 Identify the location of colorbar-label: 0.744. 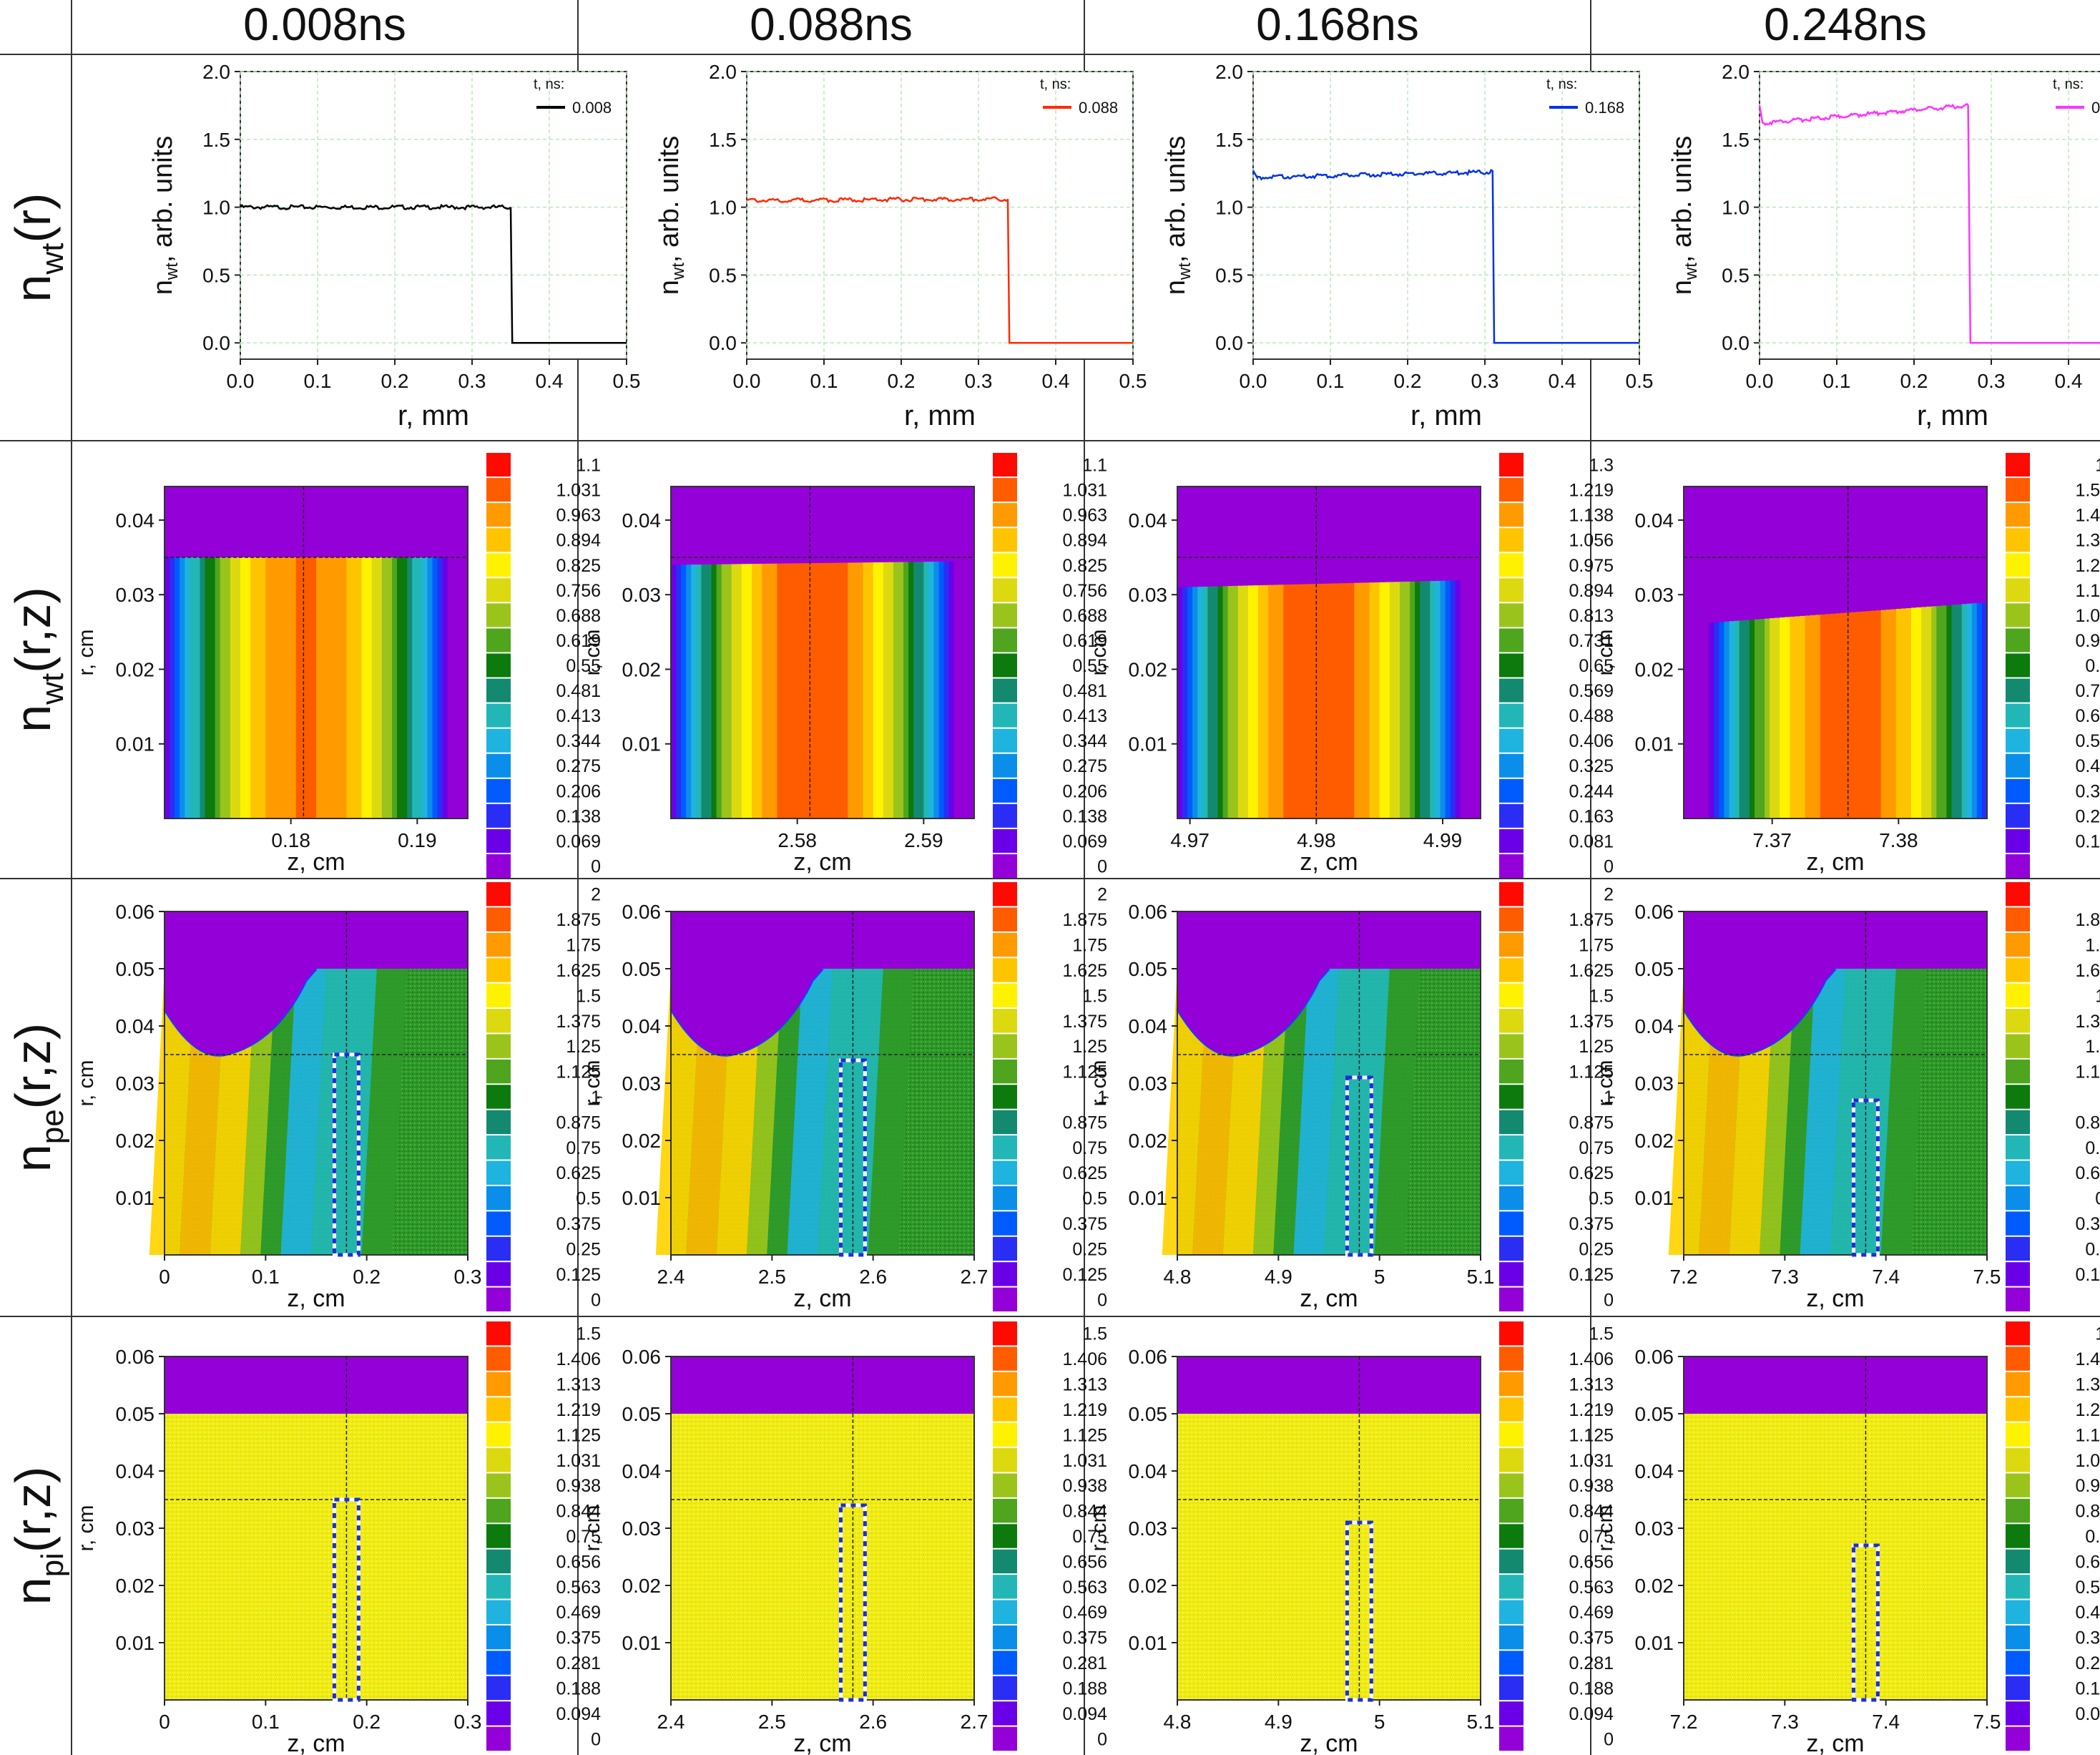
(2087, 691).